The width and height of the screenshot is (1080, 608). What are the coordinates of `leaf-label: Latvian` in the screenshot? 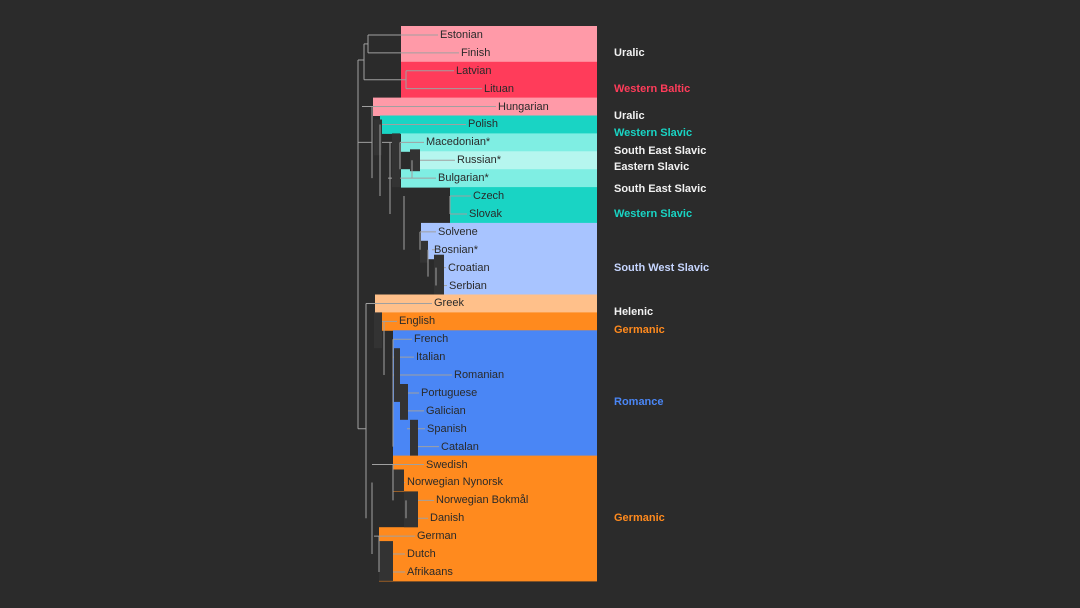 It's located at (474, 70).